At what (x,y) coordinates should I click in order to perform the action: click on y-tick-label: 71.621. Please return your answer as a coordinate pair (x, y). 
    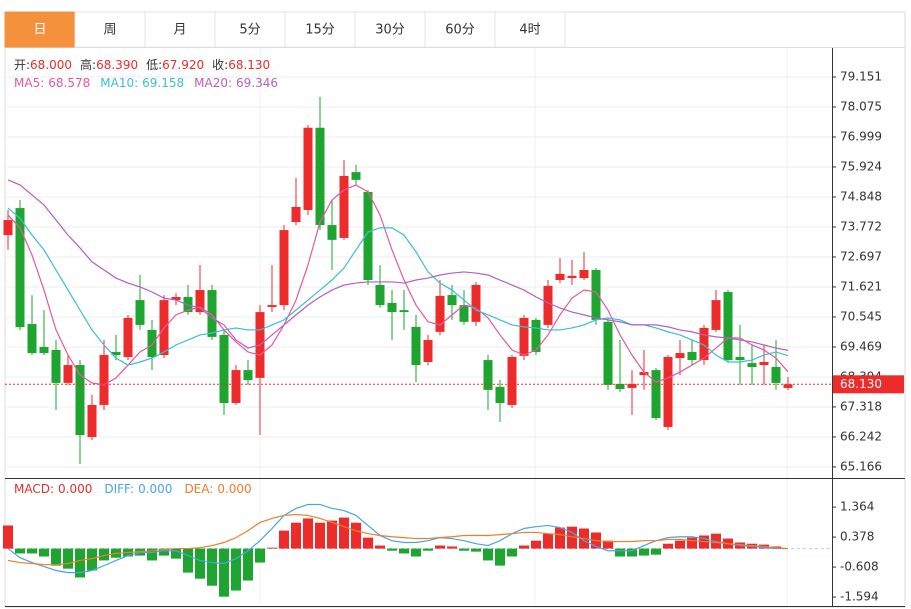
    Looking at the image, I should click on (861, 286).